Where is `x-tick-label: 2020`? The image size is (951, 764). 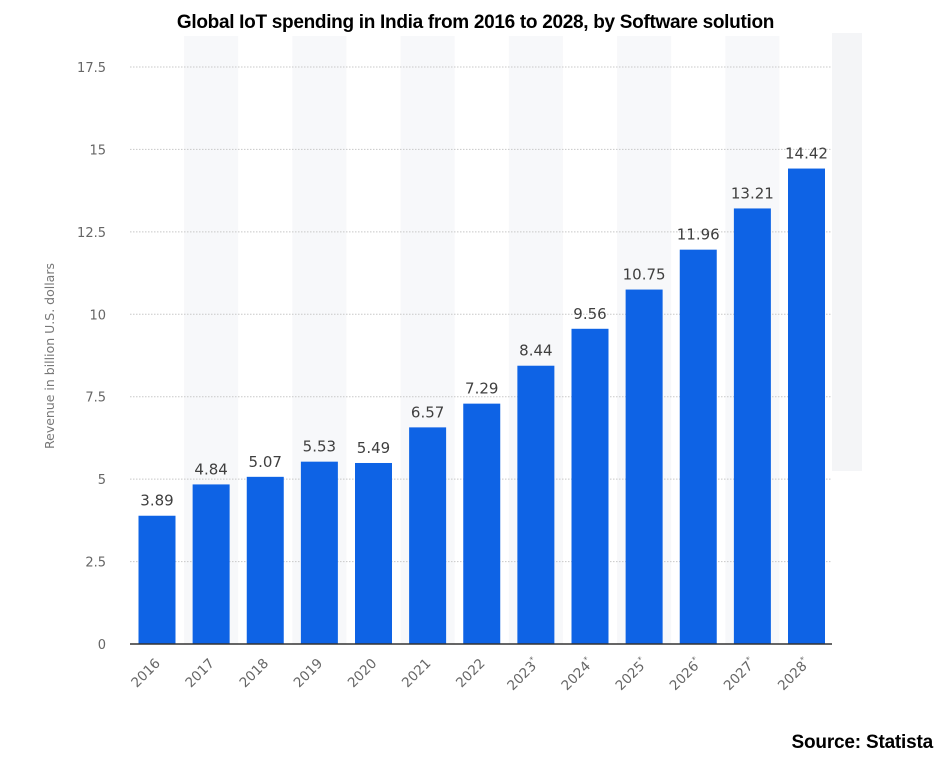
x-tick-label: 2020 is located at coordinates (363, 674).